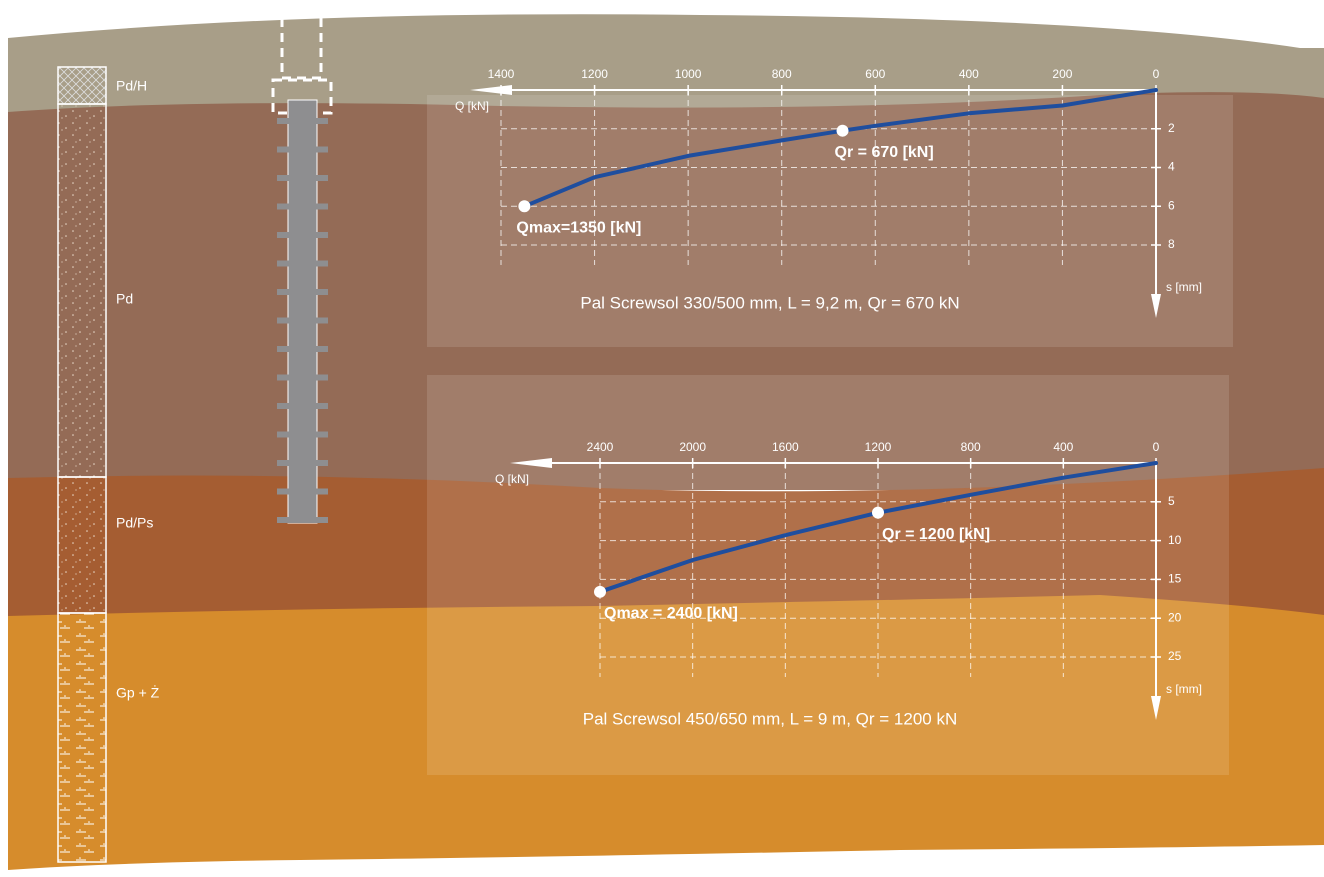 The width and height of the screenshot is (1324, 877). I want to click on x-tick-label: 2000, so click(692, 447).